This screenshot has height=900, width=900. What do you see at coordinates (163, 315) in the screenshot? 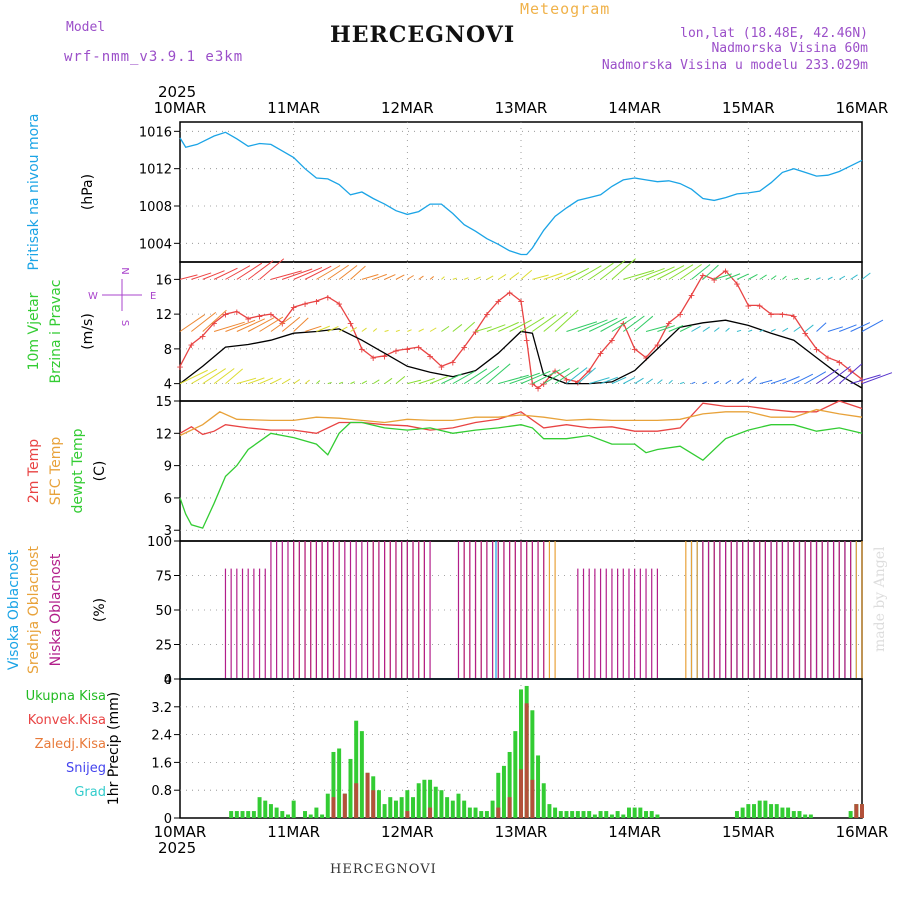
I see `wind-ytick-label: 12` at bounding box center [163, 315].